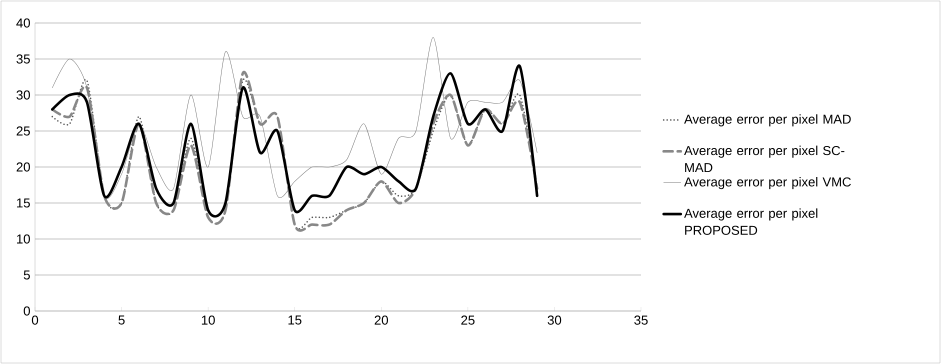 Image resolution: width=941 pixels, height=364 pixels. What do you see at coordinates (23, 239) in the screenshot?
I see `y-tick-label: 10` at bounding box center [23, 239].